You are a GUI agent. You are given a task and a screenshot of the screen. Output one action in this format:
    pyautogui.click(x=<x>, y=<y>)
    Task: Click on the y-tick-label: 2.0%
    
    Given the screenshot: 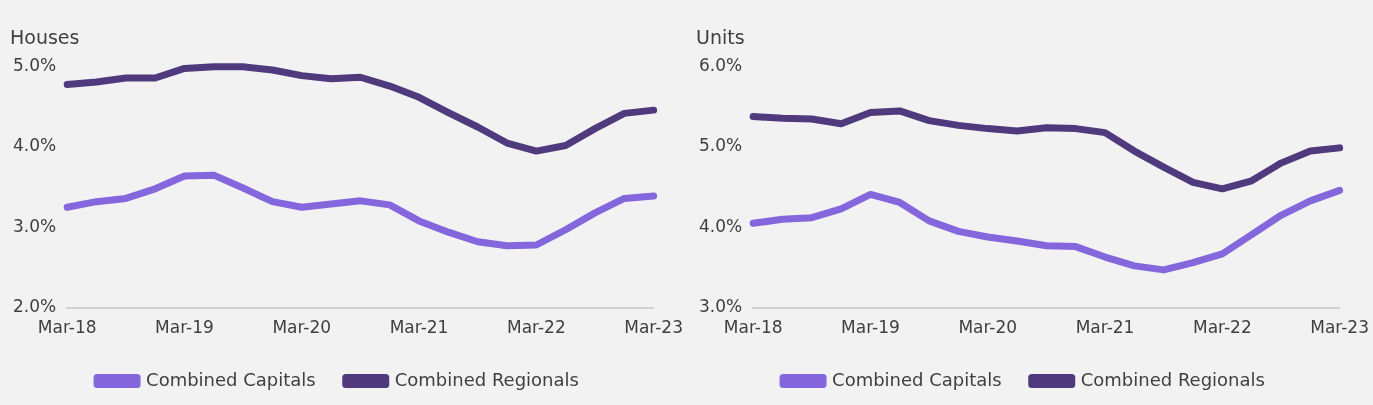 What is the action you would take?
    pyautogui.click(x=34, y=306)
    